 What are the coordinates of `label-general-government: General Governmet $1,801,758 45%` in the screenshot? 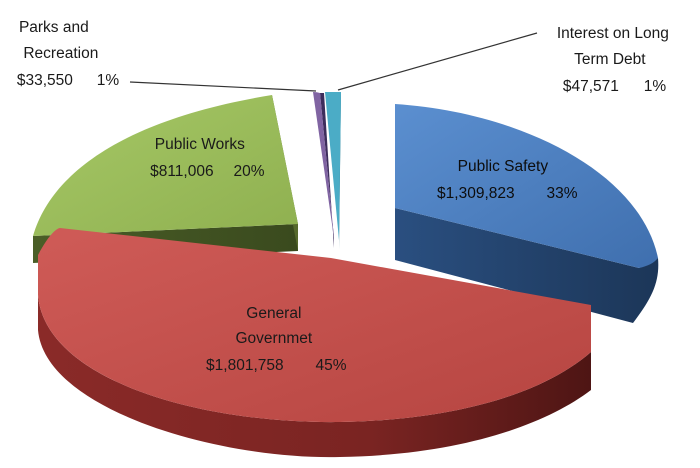 It's located at (276, 339).